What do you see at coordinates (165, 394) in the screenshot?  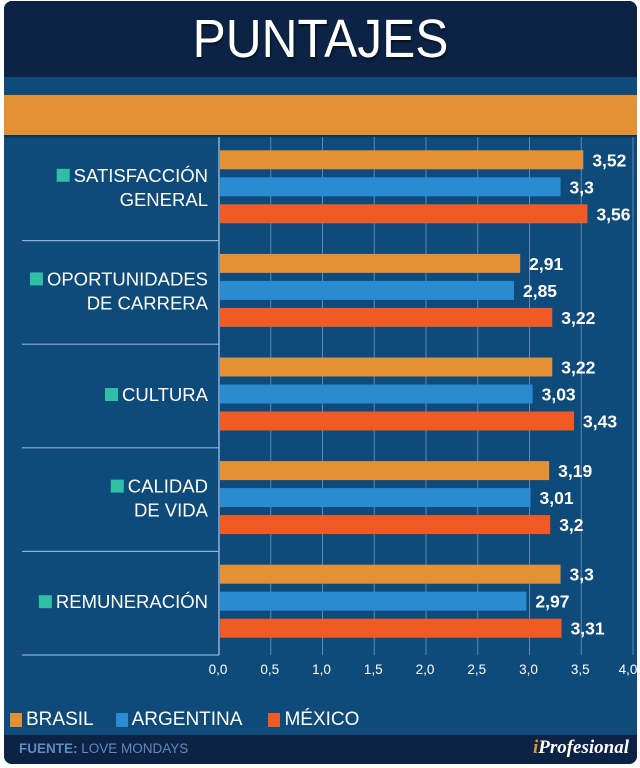 I see `category-label: CULTURA` at bounding box center [165, 394].